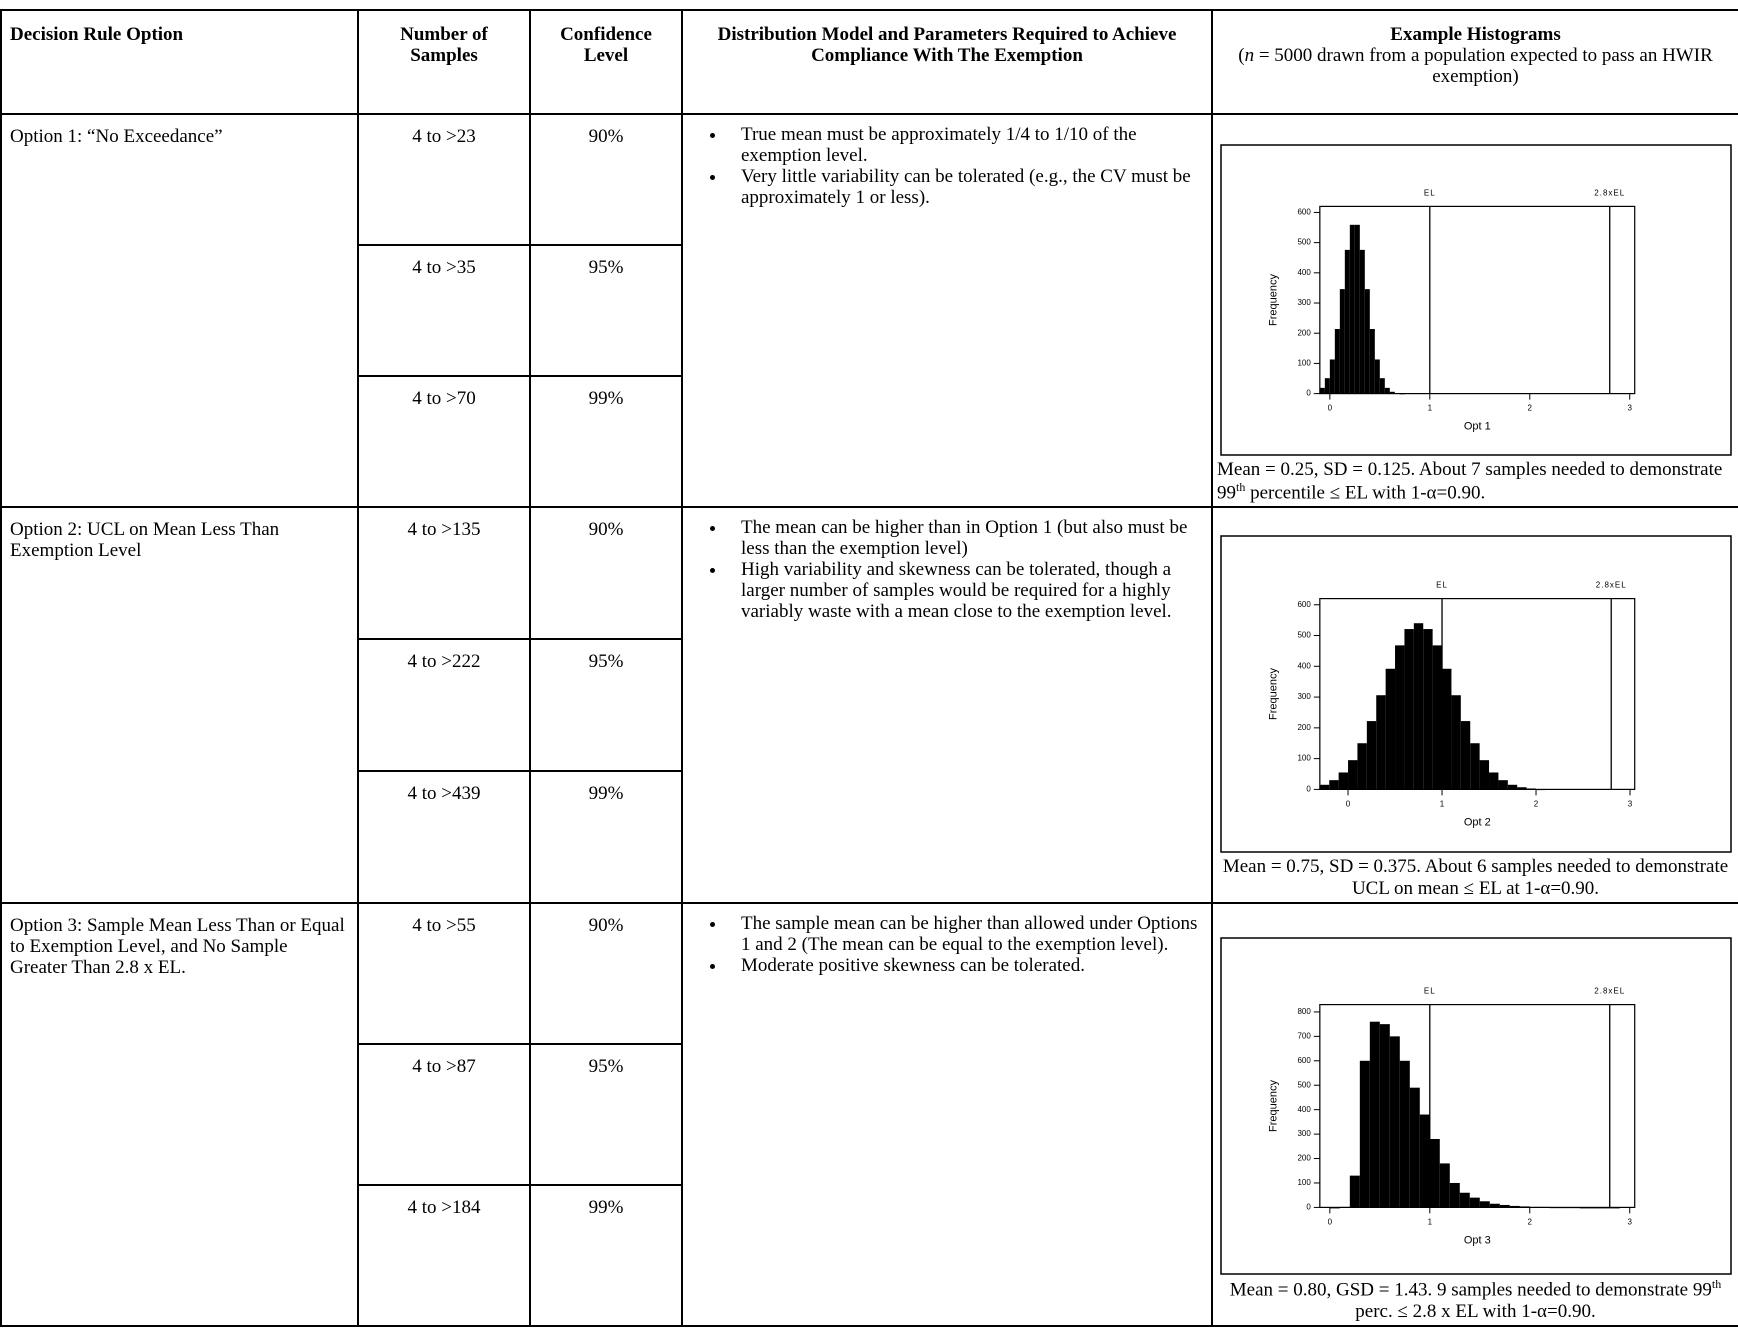  What do you see at coordinates (1304, 272) in the screenshot?
I see `y-tick-label: 400` at bounding box center [1304, 272].